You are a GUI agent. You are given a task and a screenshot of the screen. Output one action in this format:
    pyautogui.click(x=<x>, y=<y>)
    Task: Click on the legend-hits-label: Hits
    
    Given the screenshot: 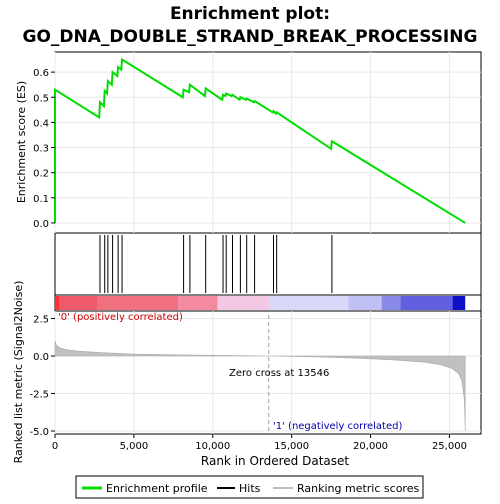 What is the action you would take?
    pyautogui.click(x=250, y=488)
    